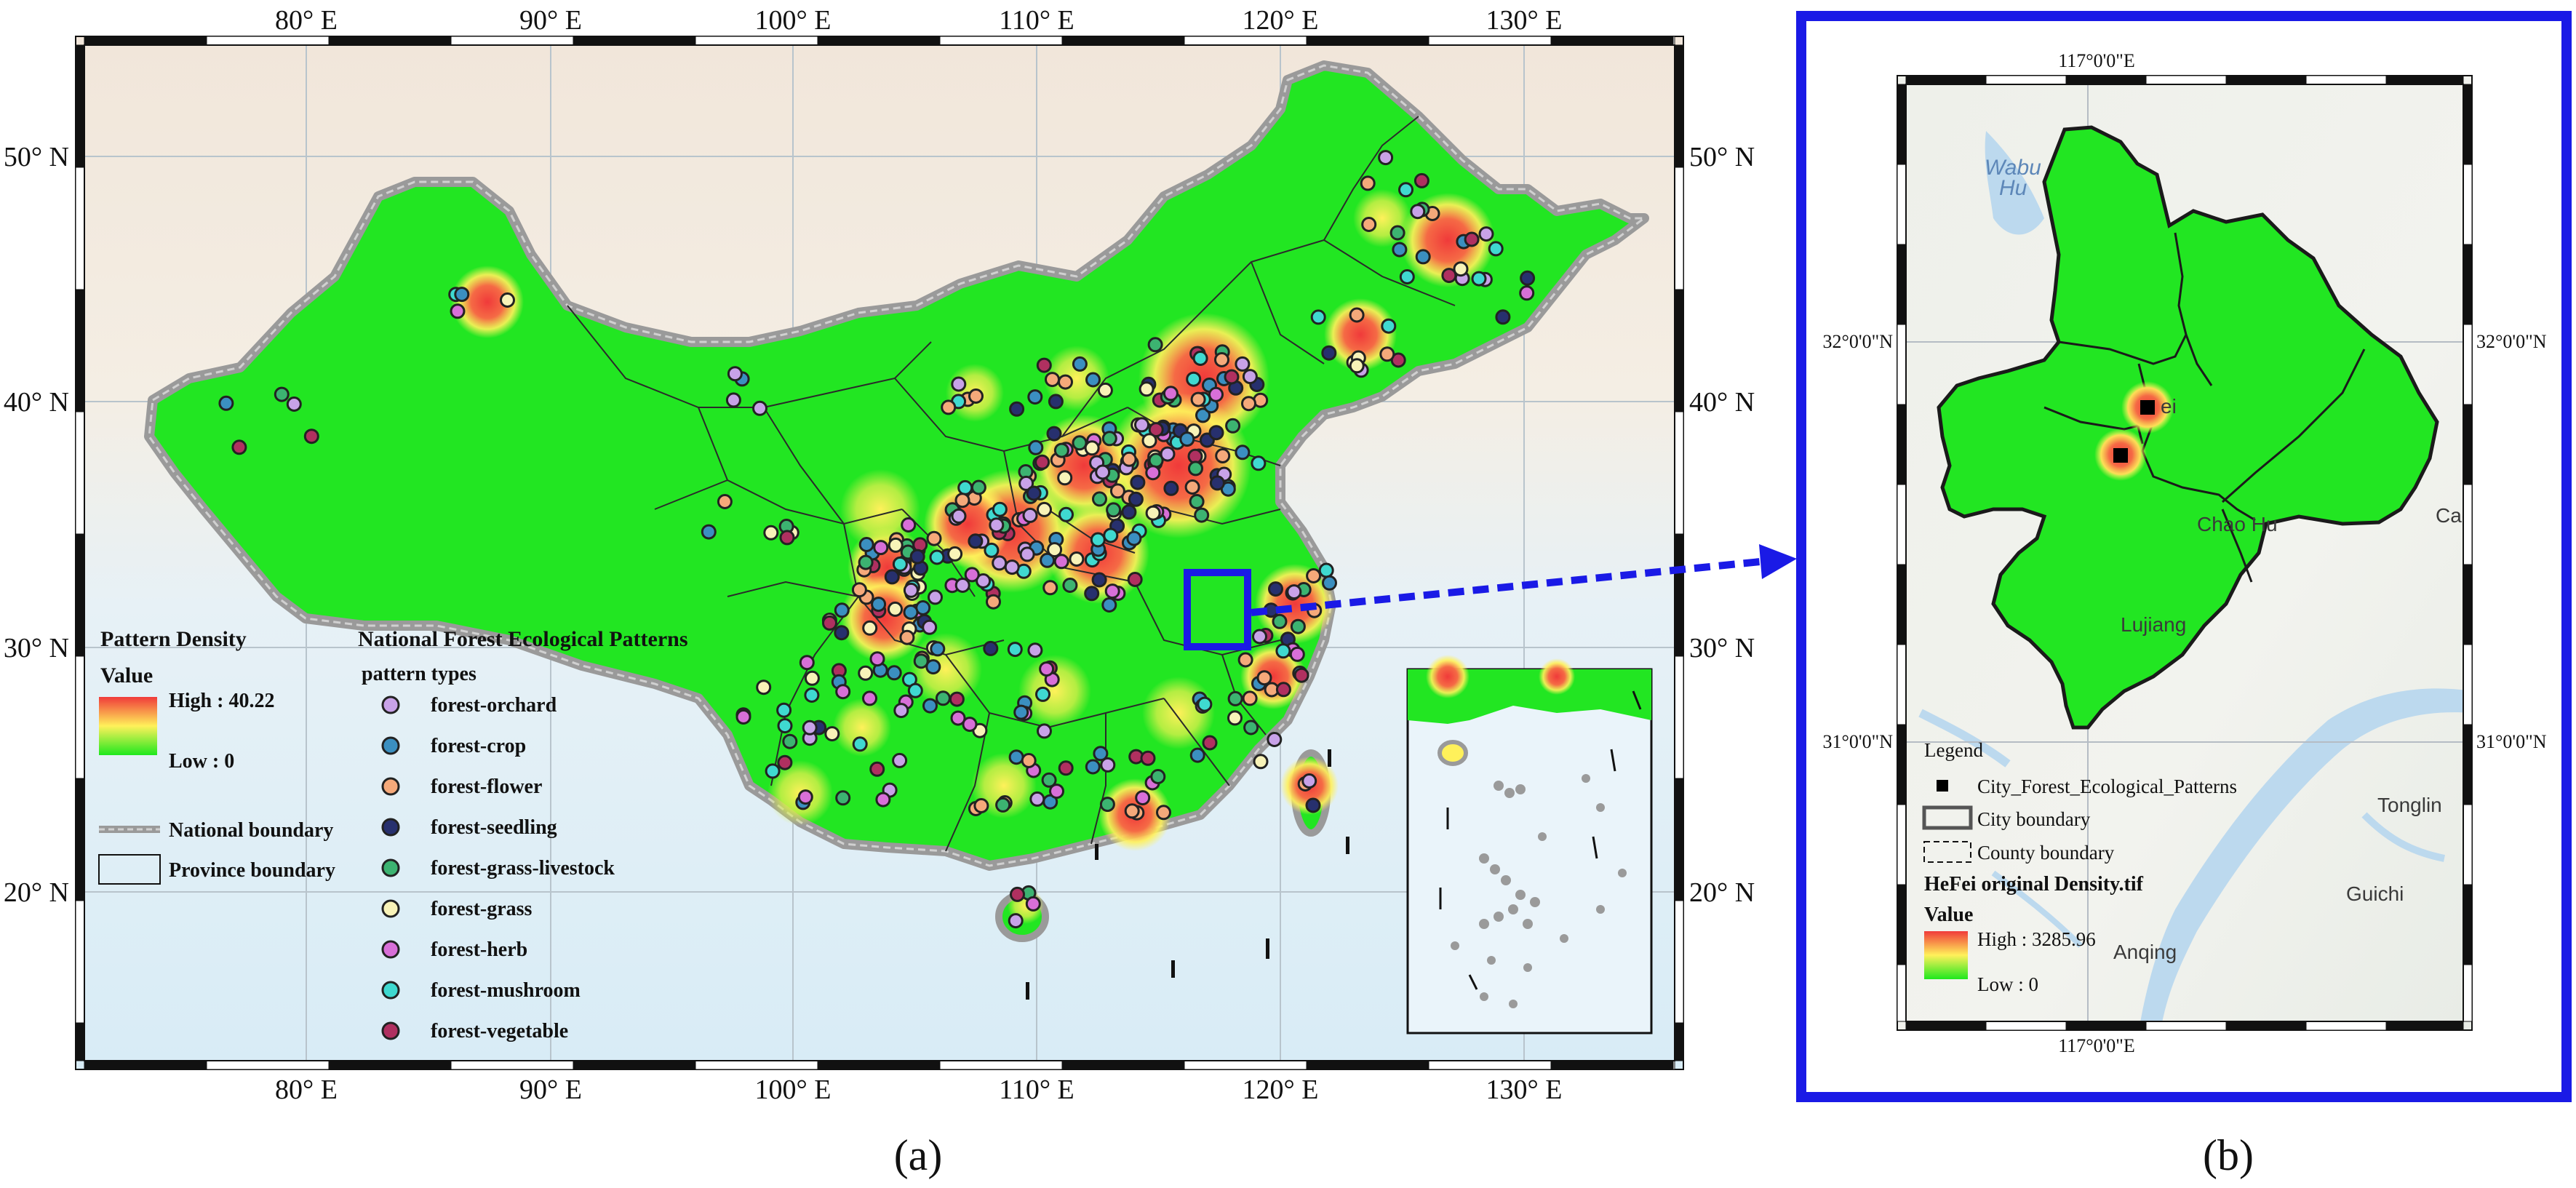  What do you see at coordinates (479, 949) in the screenshot?
I see `pattern-legend-label-forest-herb: forest-herb` at bounding box center [479, 949].